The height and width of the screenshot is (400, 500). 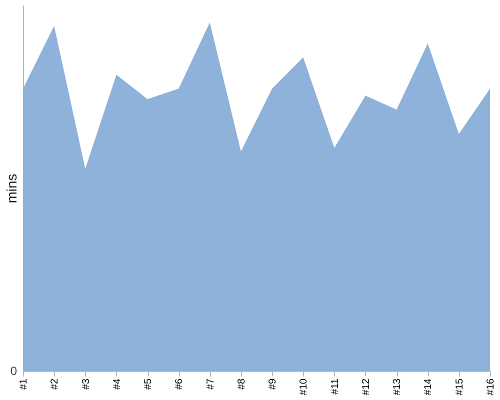 I want to click on x-tick-label: #16, so click(x=491, y=387).